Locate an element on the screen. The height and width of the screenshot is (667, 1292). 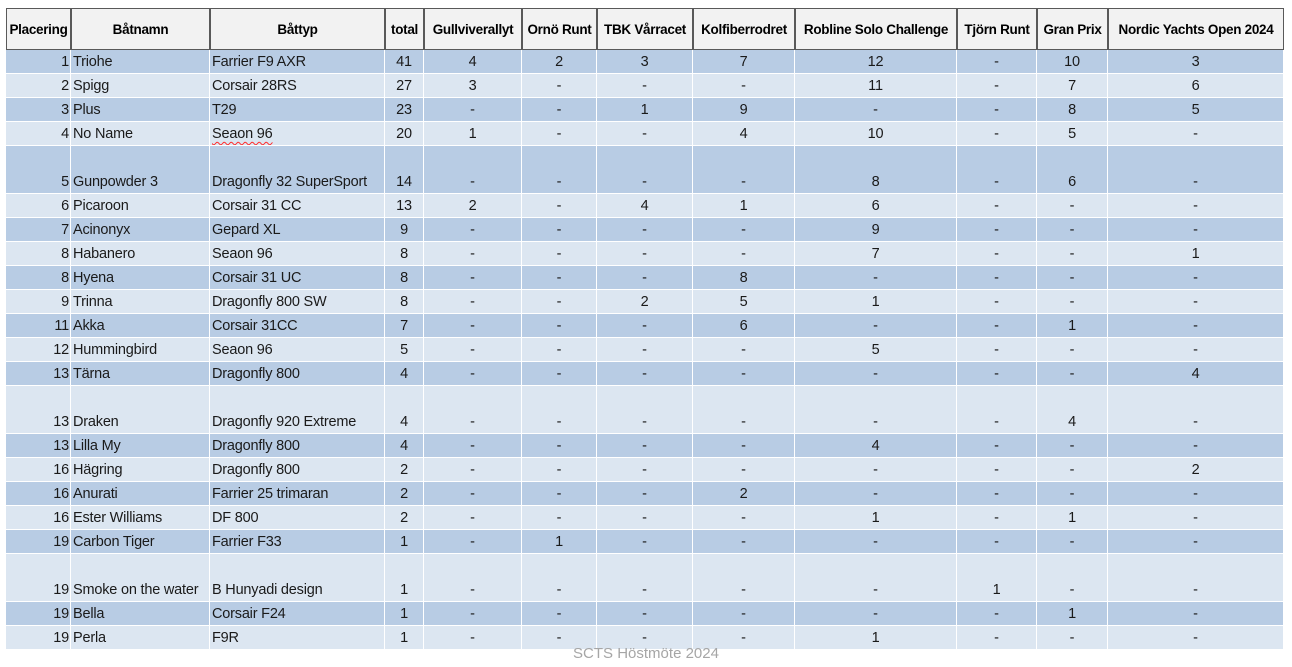
cell-b-tnamn: Smoke on the water is located at coordinates (140, 578).